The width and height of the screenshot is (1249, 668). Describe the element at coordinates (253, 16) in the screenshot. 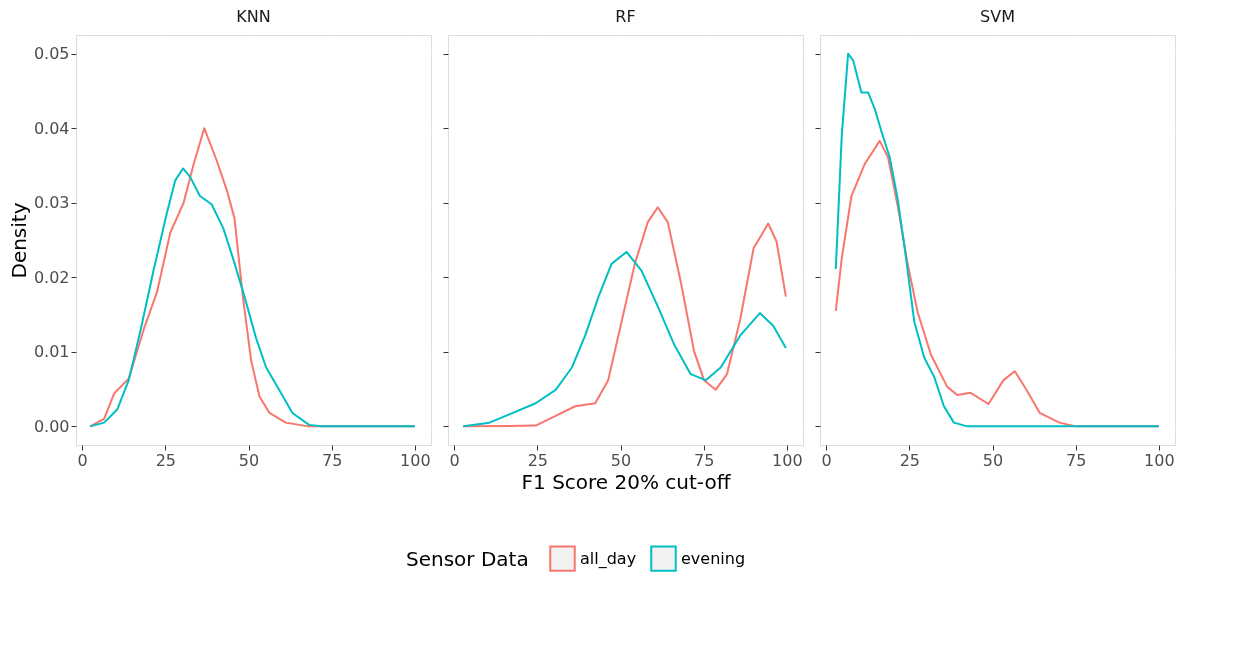

I see `chart-title: KNN` at that location.